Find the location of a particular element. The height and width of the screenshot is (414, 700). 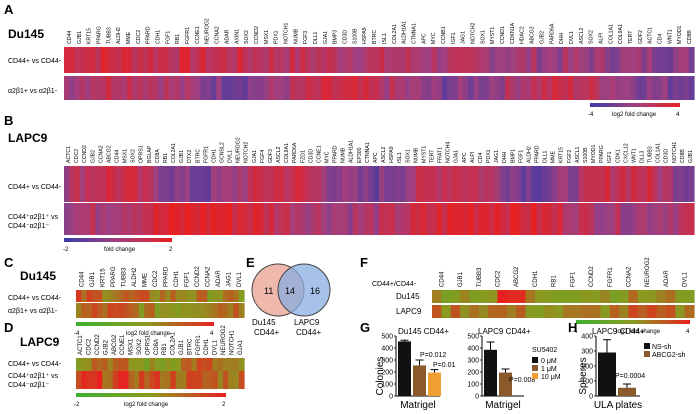

gene-label: MME is located at coordinates (554, 156).